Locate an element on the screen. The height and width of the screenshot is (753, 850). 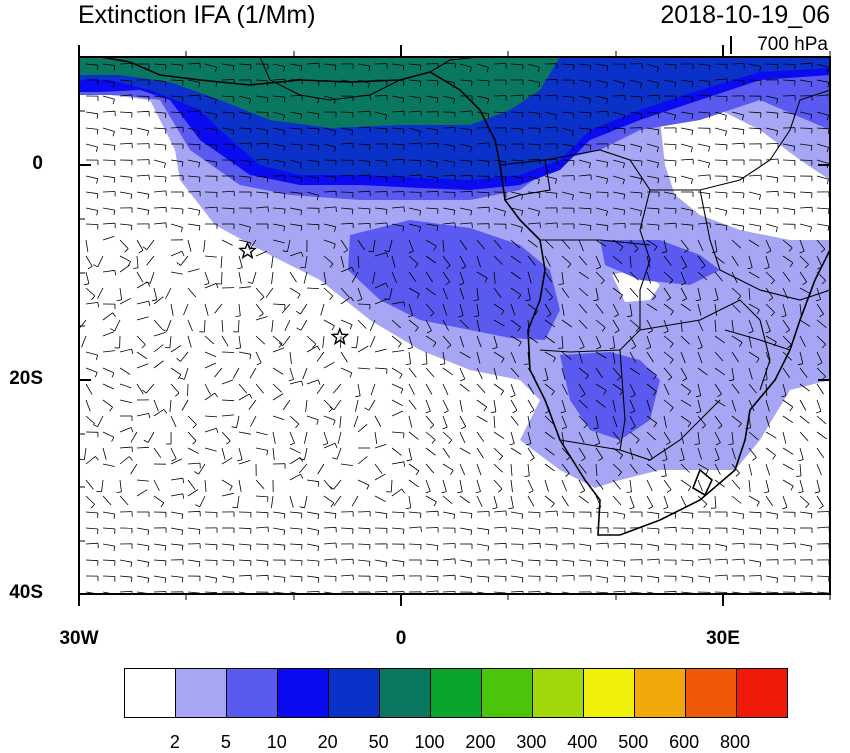
colorbar is located at coordinates (456, 693).